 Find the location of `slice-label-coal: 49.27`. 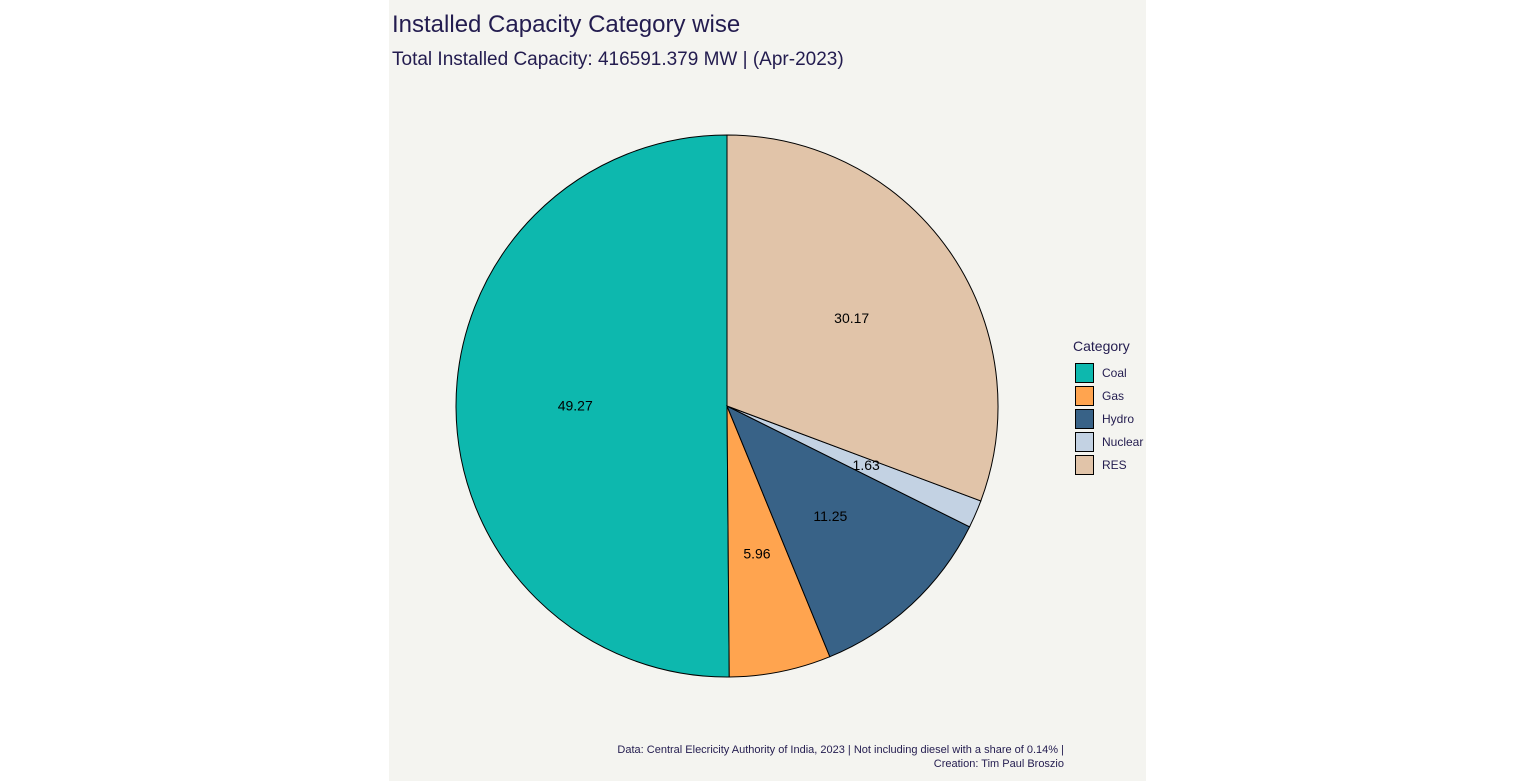

slice-label-coal: 49.27 is located at coordinates (575, 405).